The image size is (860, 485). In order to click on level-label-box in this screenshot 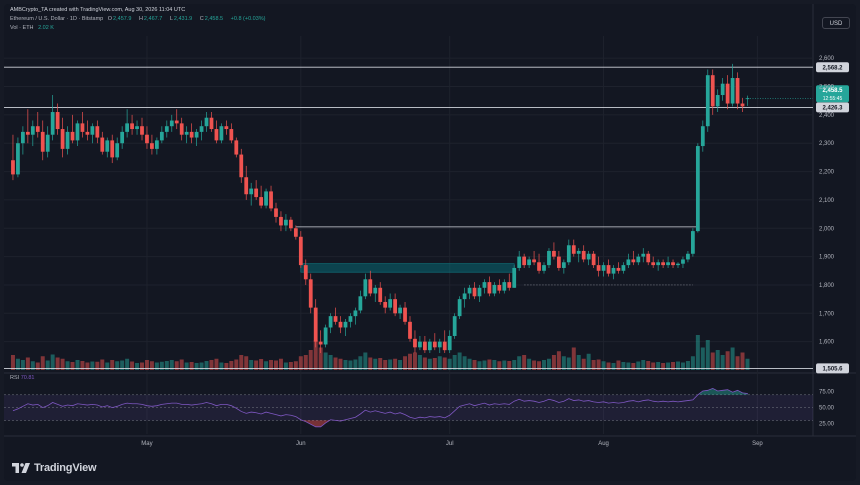, I will do `click(832, 67)`.